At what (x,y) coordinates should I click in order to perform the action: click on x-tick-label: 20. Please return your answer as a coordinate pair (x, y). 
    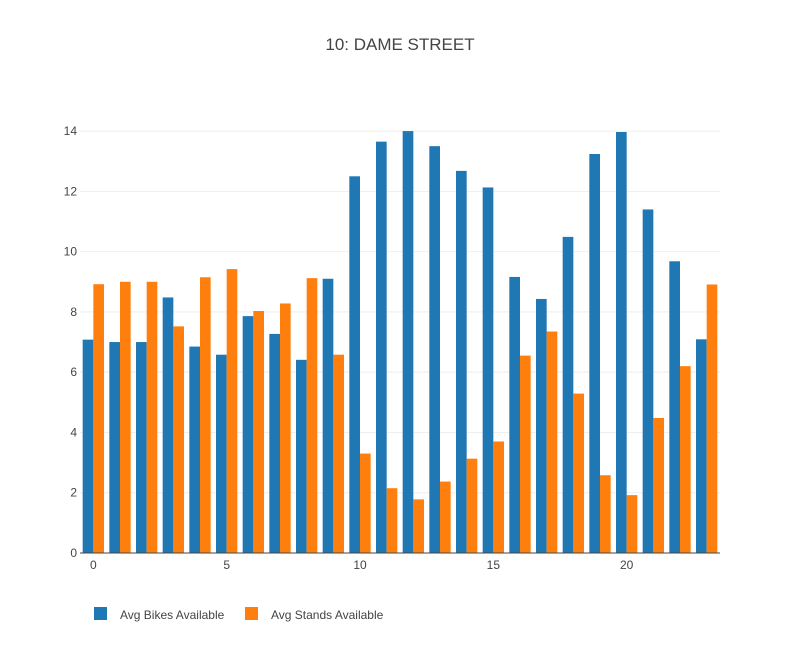
    Looking at the image, I should click on (627, 565).